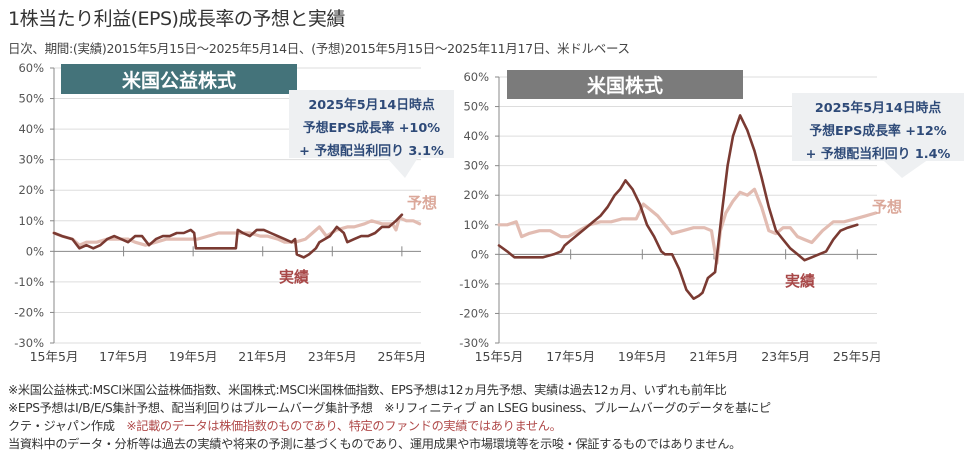  I want to click on callout-dividend-yield: + 予想配当利回り 1.4%, so click(878, 154).